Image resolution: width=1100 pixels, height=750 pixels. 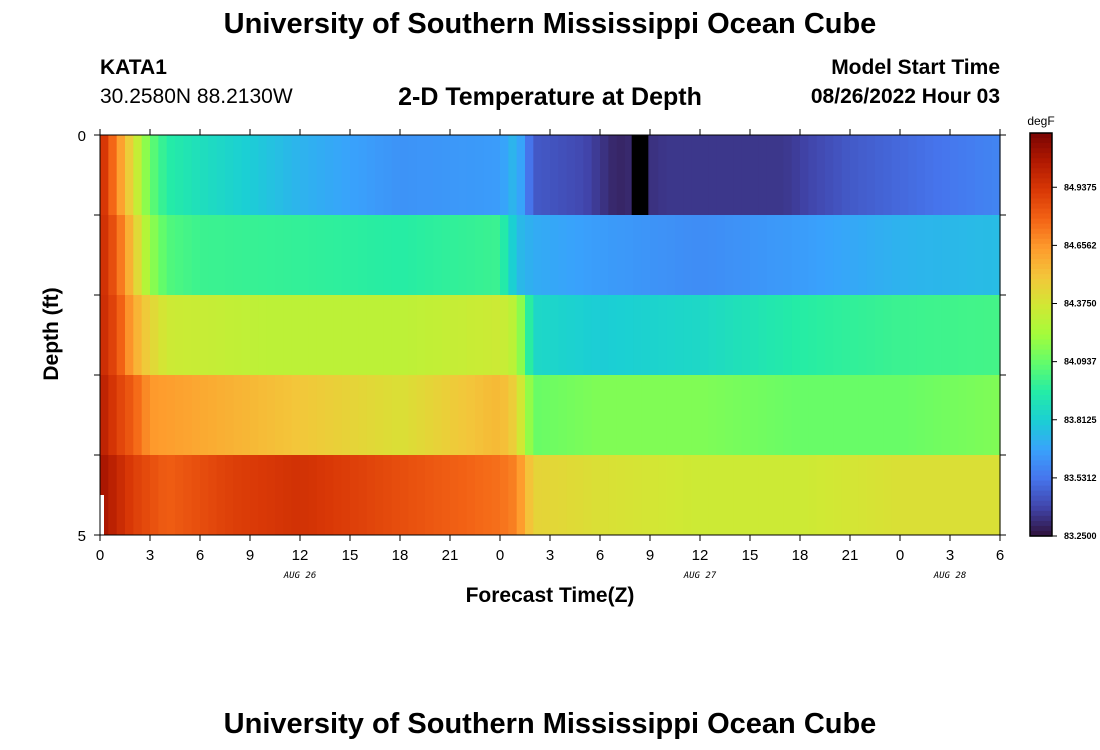 What do you see at coordinates (82, 536) in the screenshot?
I see `y-tick-label: 5` at bounding box center [82, 536].